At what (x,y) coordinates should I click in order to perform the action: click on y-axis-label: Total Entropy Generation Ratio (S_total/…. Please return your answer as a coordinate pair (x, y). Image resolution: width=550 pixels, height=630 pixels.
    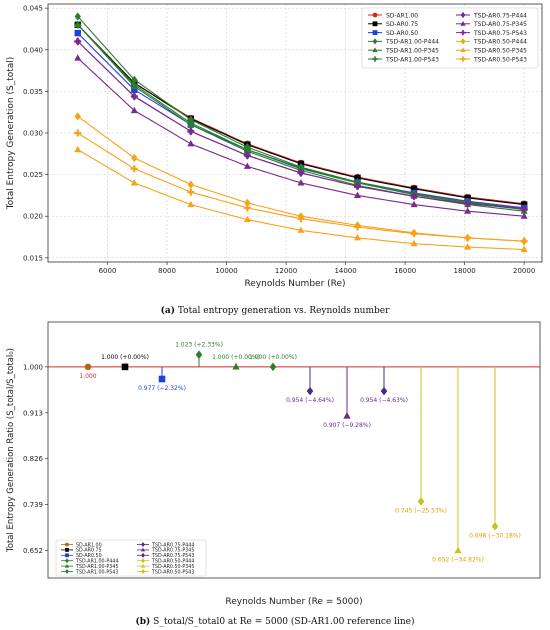
    Looking at the image, I should click on (11, 450).